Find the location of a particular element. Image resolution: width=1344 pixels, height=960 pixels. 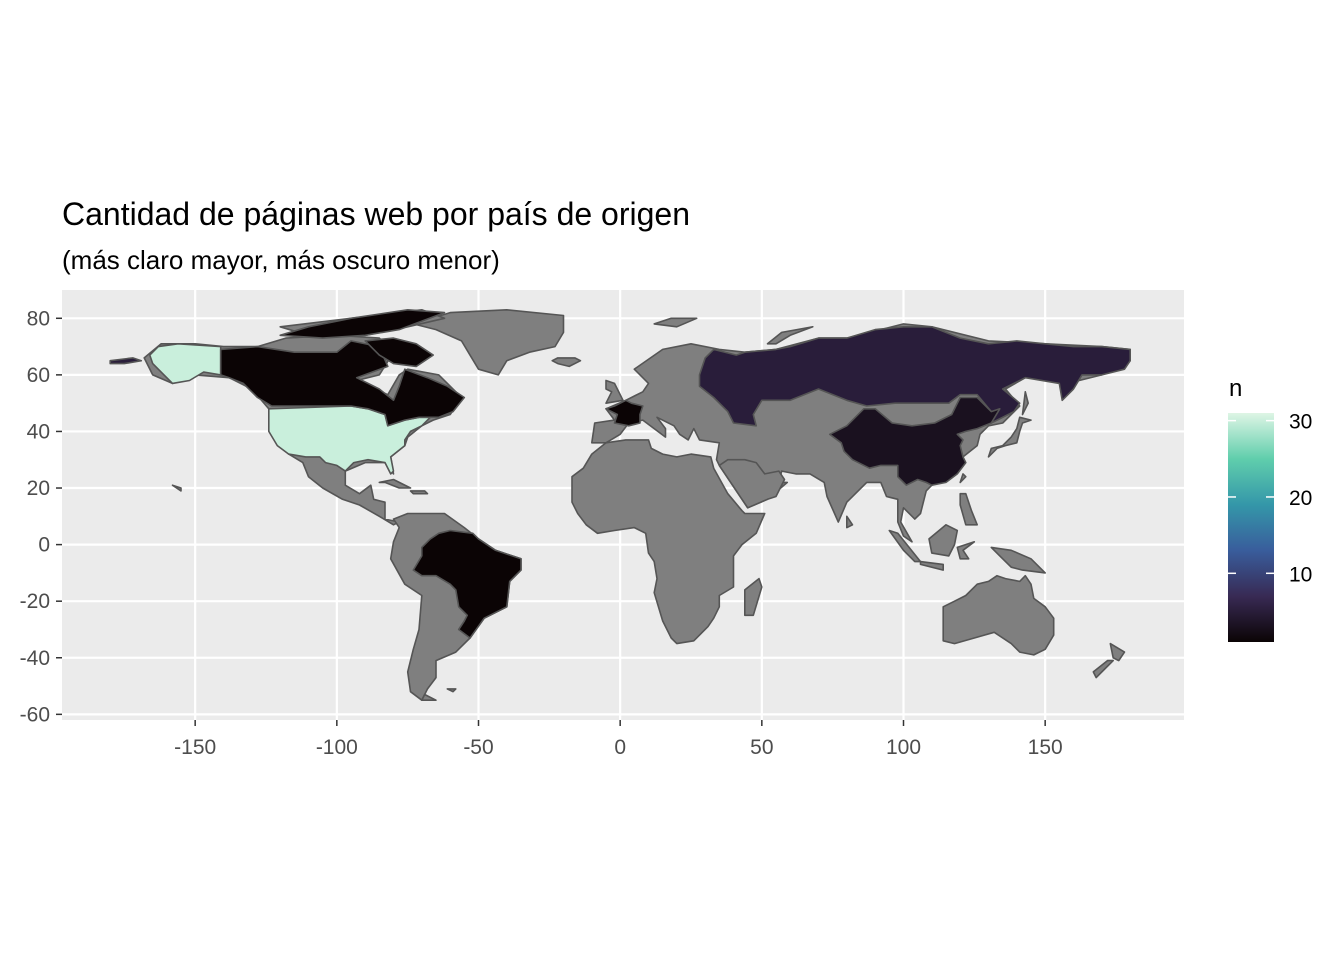

landmass-africa is located at coordinates (668, 542).